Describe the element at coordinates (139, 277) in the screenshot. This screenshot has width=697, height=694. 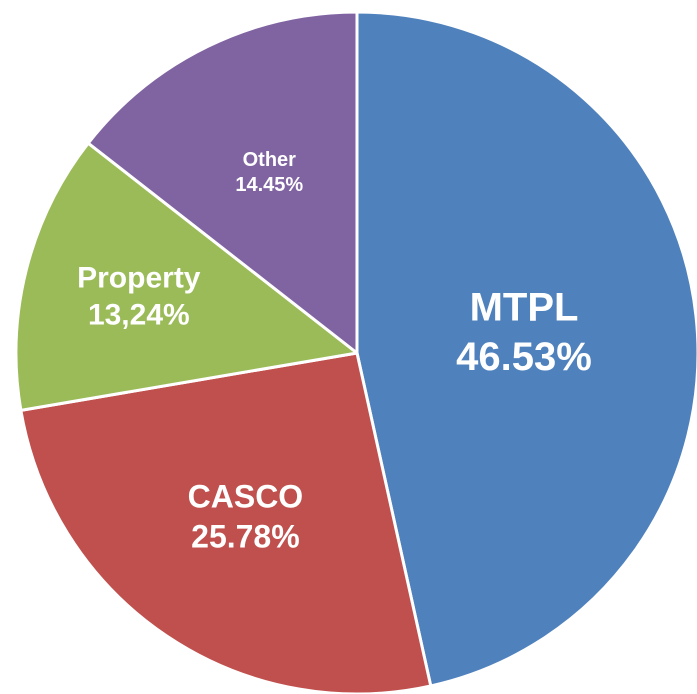
I see `slice-label: Property` at that location.